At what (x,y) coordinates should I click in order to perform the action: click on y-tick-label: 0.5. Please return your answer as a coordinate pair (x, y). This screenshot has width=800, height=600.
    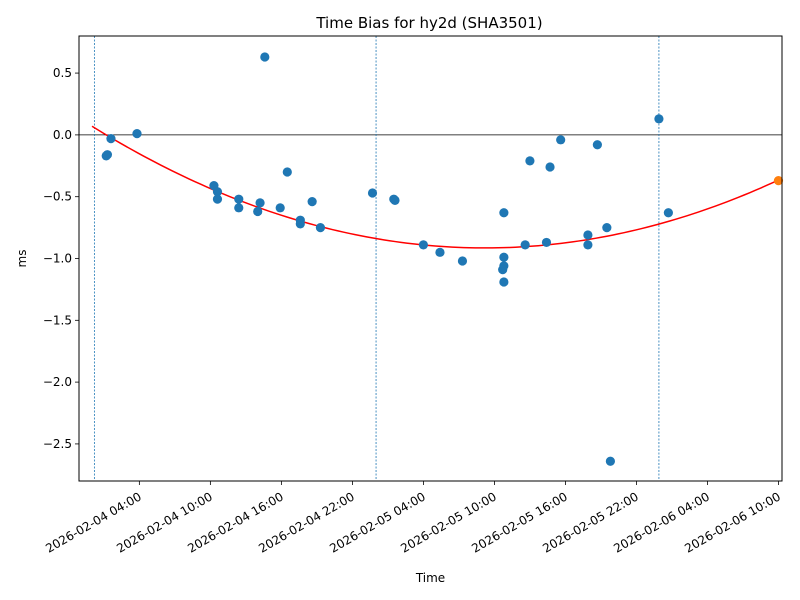
    Looking at the image, I should click on (62, 73).